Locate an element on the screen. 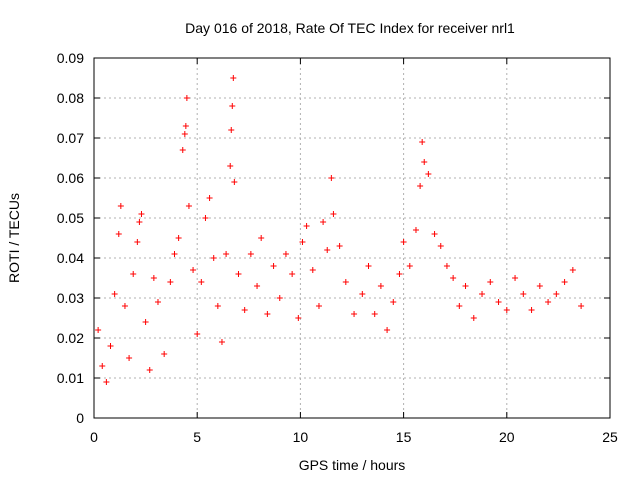 The width and height of the screenshot is (640, 480). y-tick-label: 0.06 is located at coordinates (70, 178).